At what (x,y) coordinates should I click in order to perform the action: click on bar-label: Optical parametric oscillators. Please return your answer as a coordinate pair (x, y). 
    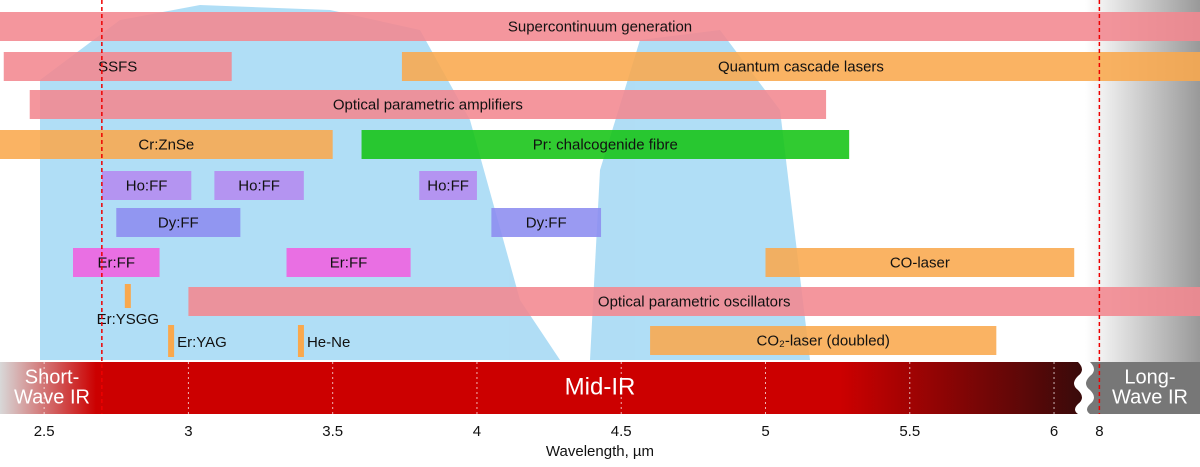
    Looking at the image, I should click on (694, 301).